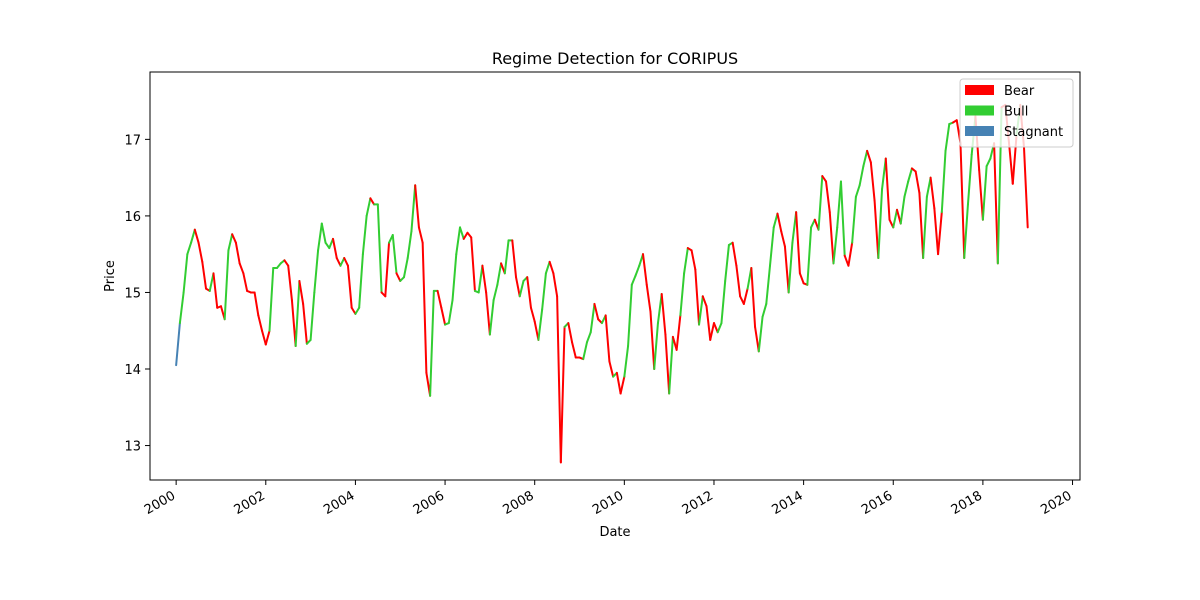  I want to click on legend-swatch-bull, so click(979, 110).